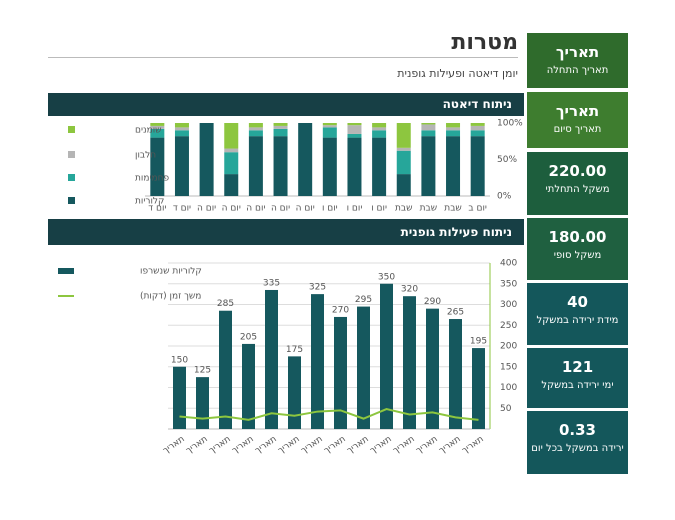 This screenshot has height=520, width=675. I want to click on kpi-label: משקל התחלתי, so click(577, 189).